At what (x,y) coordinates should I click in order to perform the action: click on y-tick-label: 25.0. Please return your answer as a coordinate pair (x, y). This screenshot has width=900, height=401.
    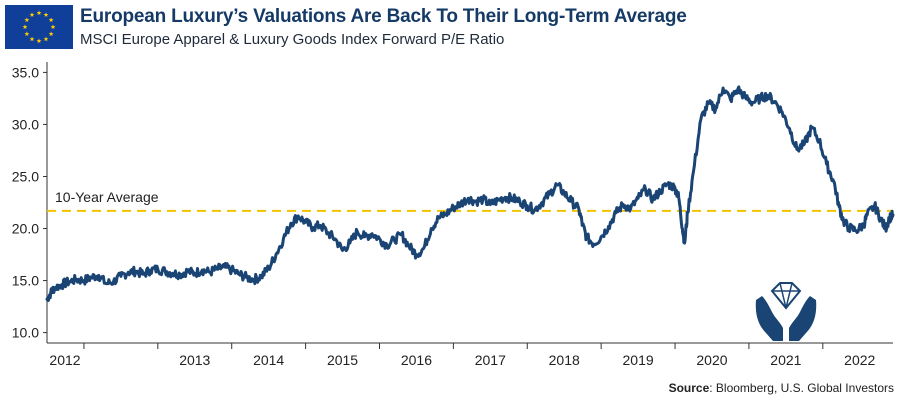
    Looking at the image, I should click on (25, 176).